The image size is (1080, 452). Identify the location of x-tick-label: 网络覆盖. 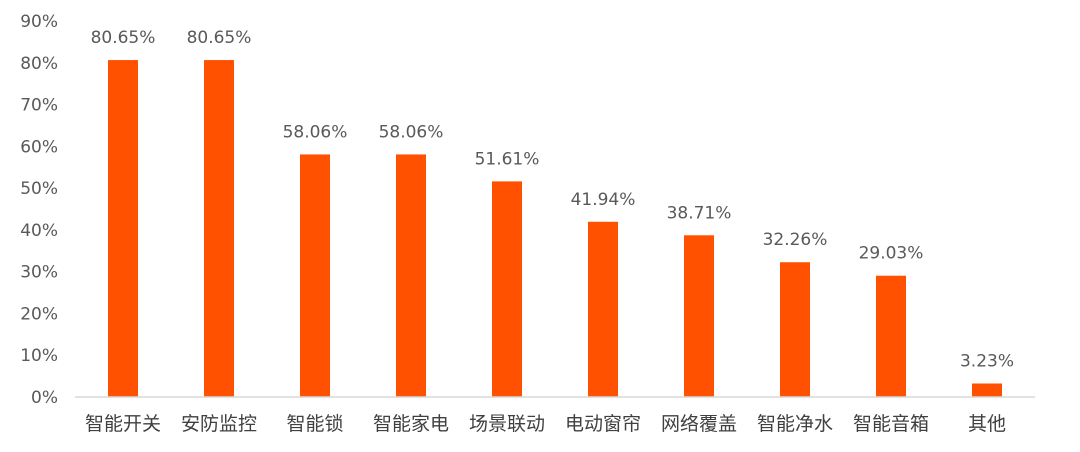
(699, 424).